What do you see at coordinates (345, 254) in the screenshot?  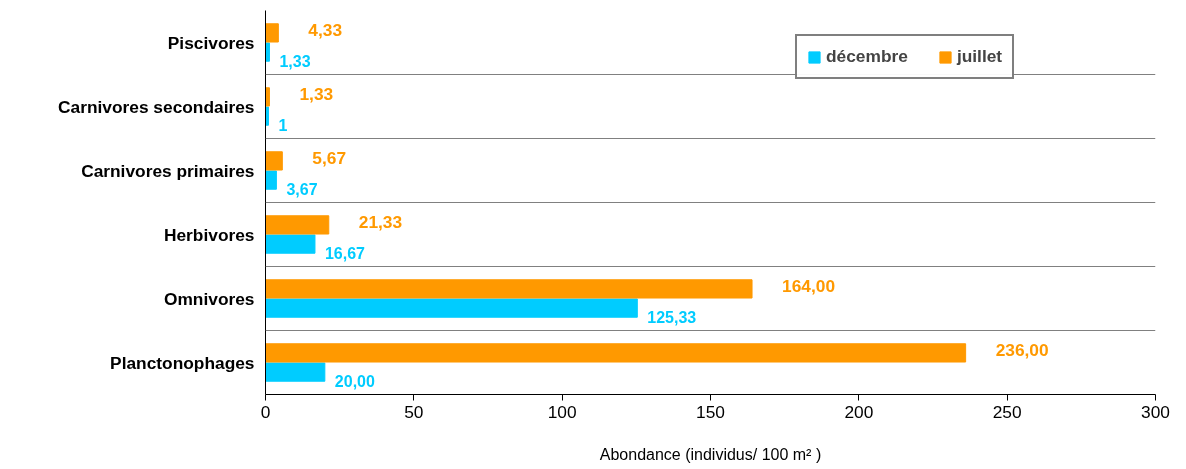 I see `data-label: 16,67` at bounding box center [345, 254].